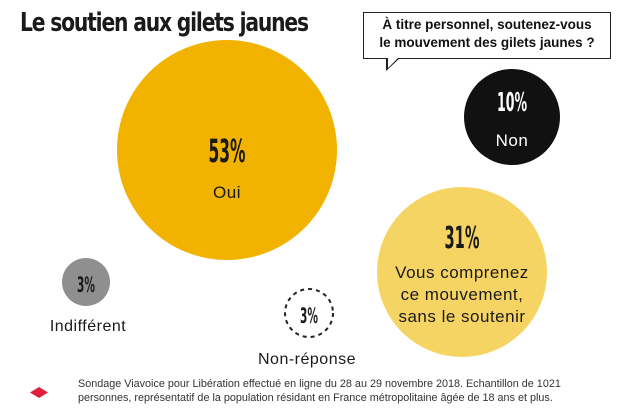 This screenshot has width=625, height=412. I want to click on data-label-indifferent: 3%, so click(86, 285).